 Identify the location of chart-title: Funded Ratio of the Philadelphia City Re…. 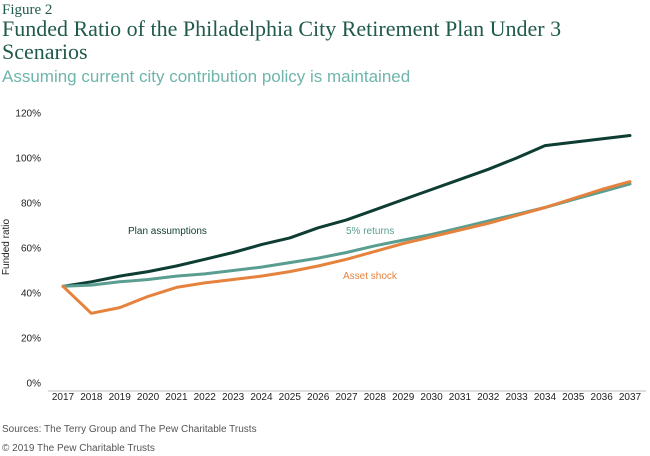
(282, 40).